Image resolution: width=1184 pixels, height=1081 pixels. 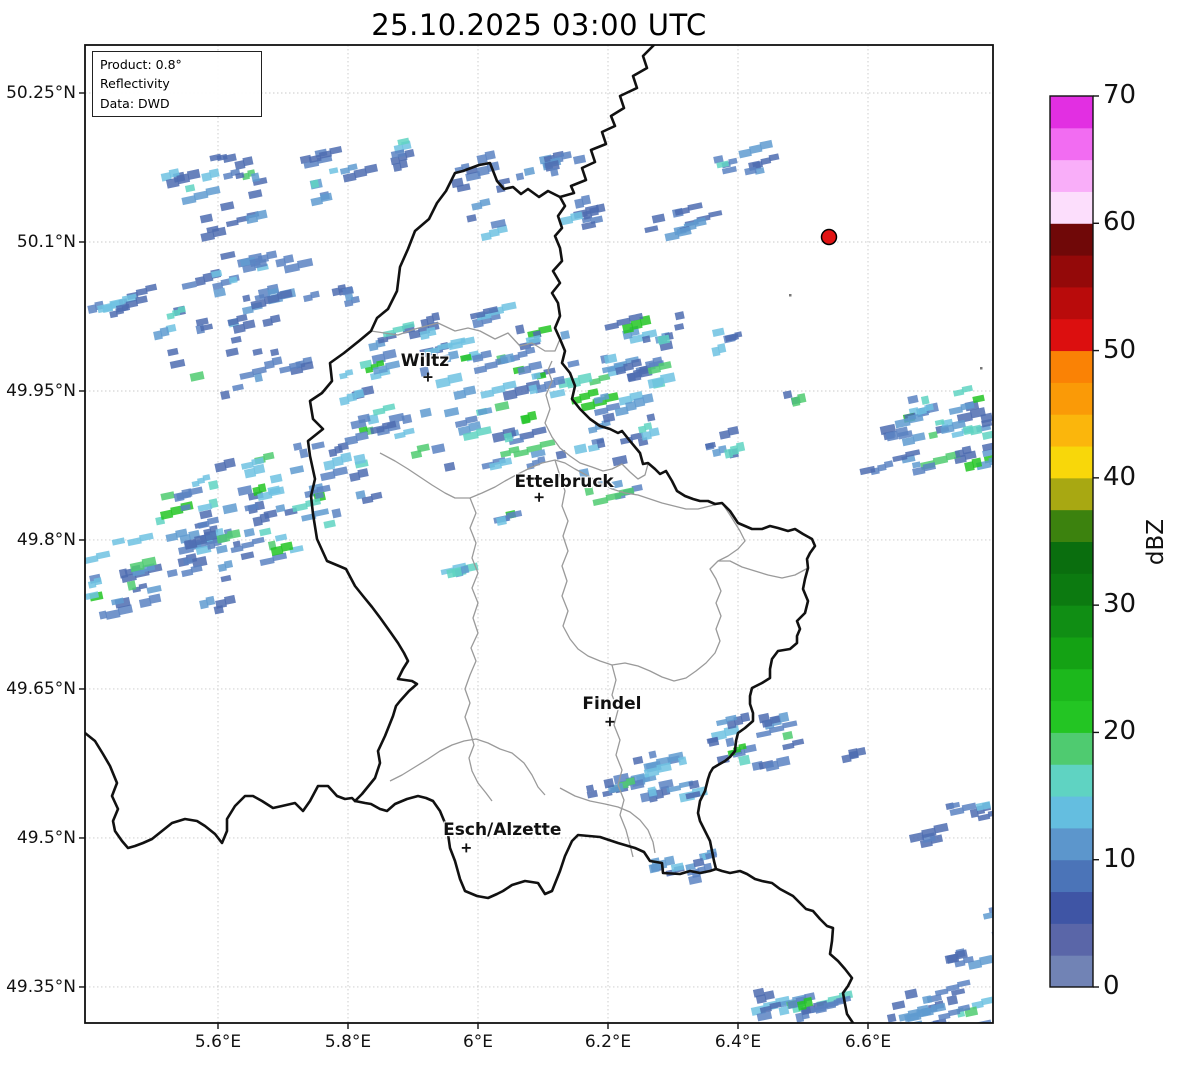 I want to click on colorbar-tick-label: 40, so click(x=1120, y=476).